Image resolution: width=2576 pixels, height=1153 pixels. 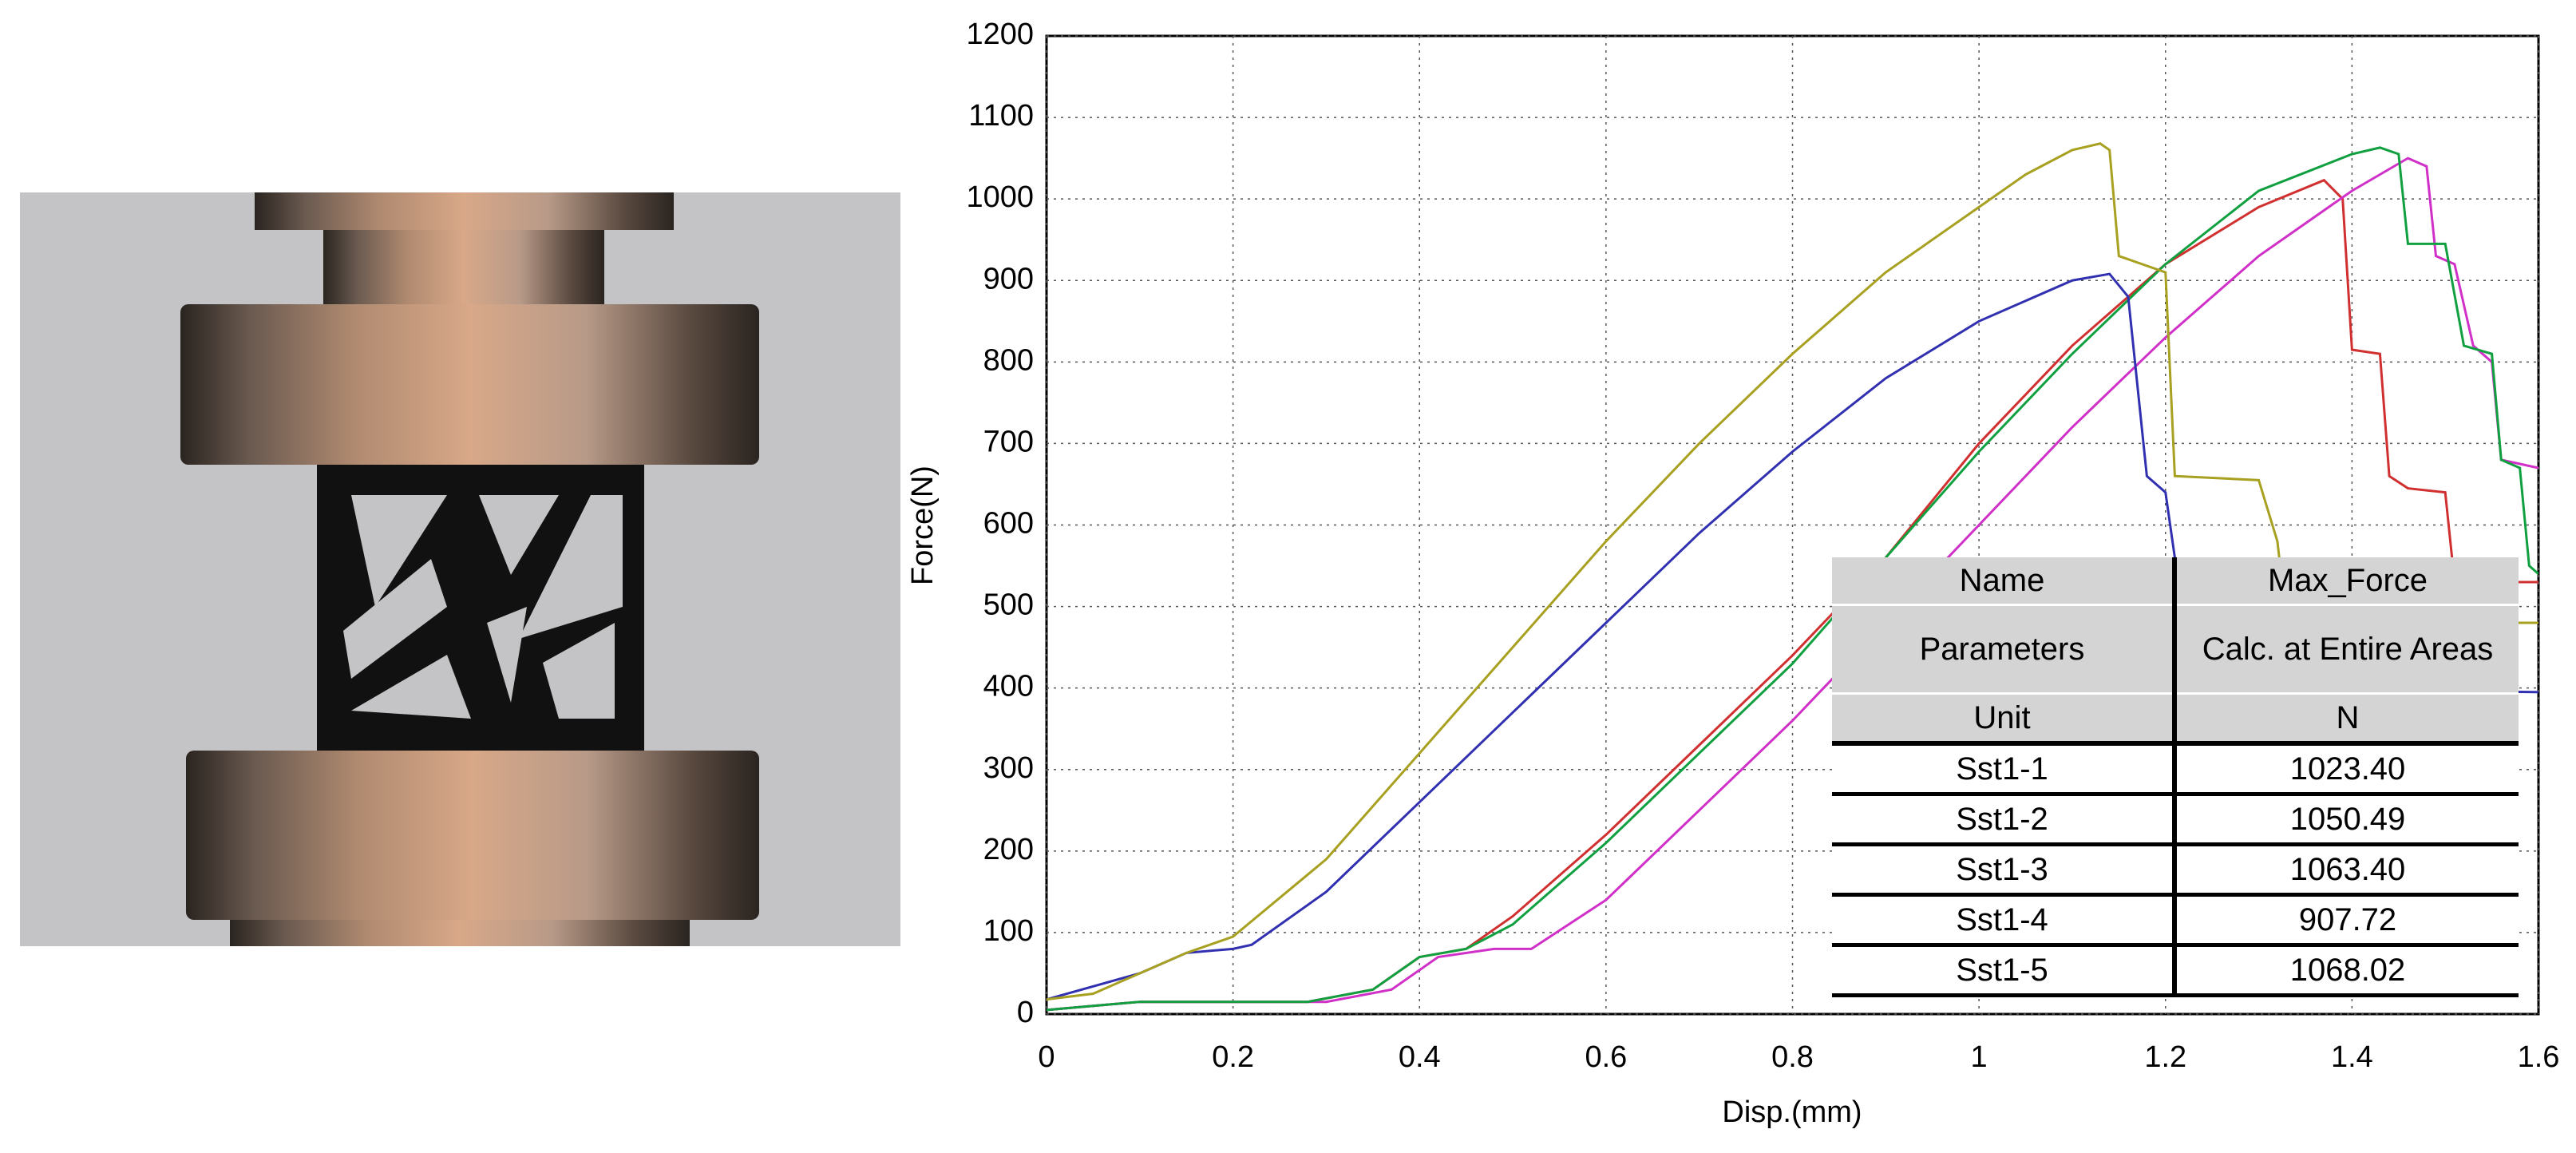 What do you see at coordinates (1008, 931) in the screenshot?
I see `y-tick-label: 100` at bounding box center [1008, 931].